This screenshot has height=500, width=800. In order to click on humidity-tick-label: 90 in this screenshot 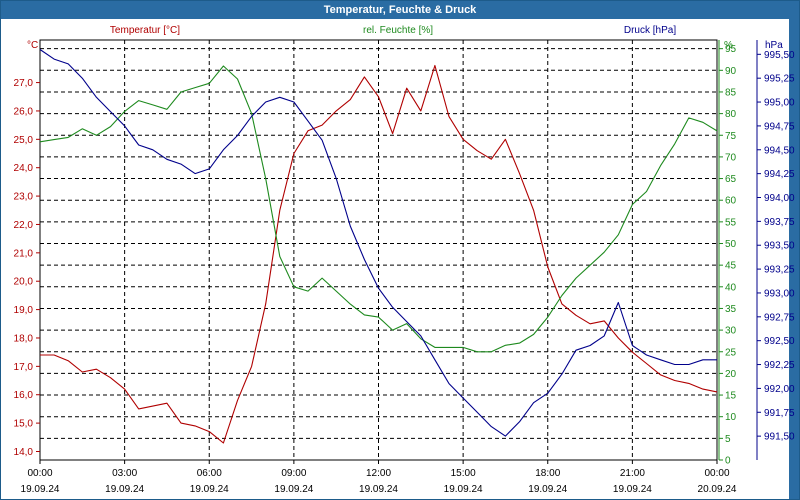, I will do `click(731, 71)`.